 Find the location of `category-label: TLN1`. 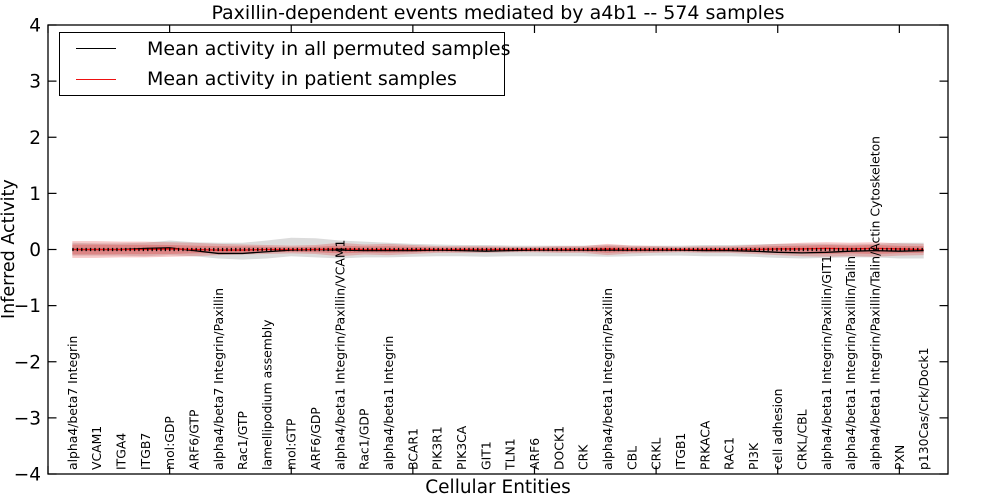

category-label: TLN1 is located at coordinates (510, 454).